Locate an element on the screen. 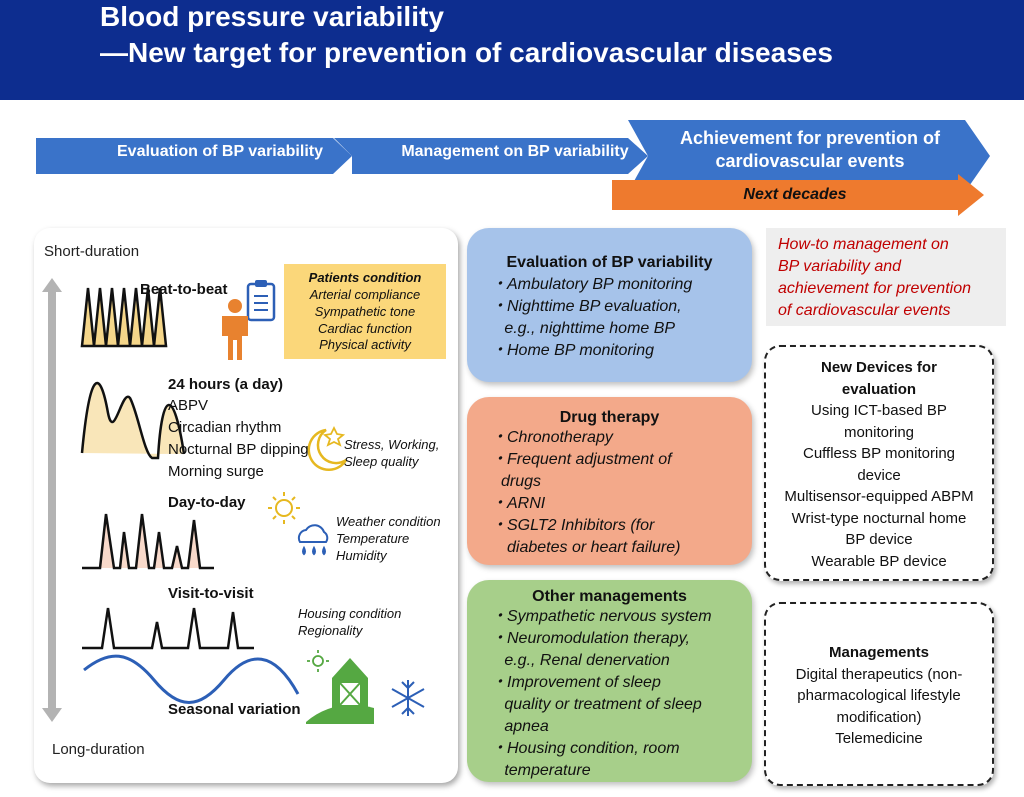 The width and height of the screenshot is (1024, 797). howto-line: achievement for prevention is located at coordinates (874, 288).